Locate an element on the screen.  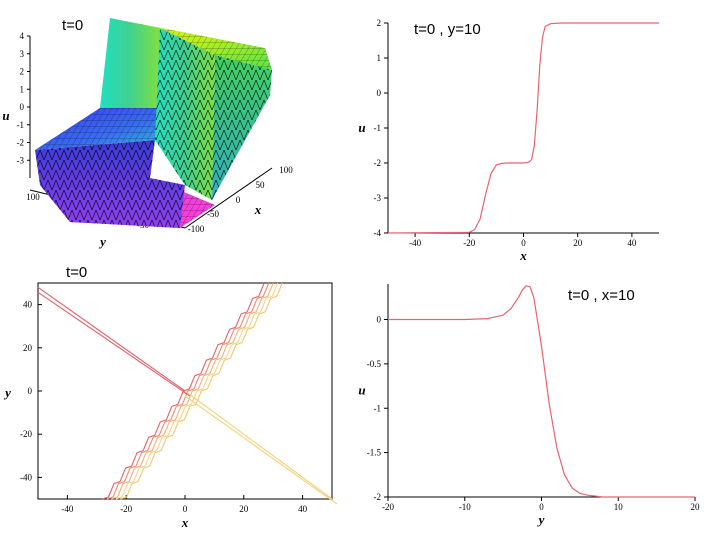
x-tick-label: 100 is located at coordinates (286, 170).